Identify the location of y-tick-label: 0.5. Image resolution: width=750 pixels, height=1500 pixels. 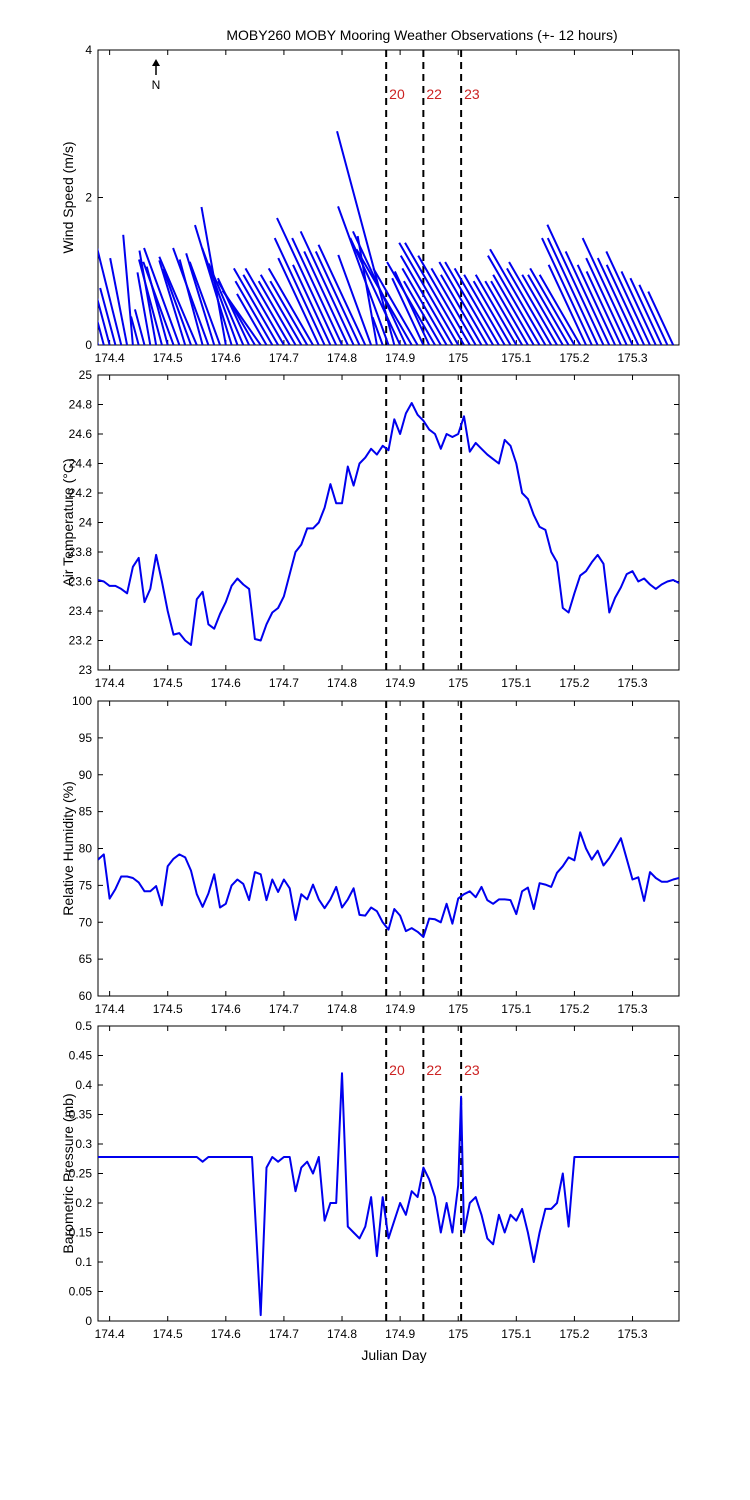
(83, 1026).